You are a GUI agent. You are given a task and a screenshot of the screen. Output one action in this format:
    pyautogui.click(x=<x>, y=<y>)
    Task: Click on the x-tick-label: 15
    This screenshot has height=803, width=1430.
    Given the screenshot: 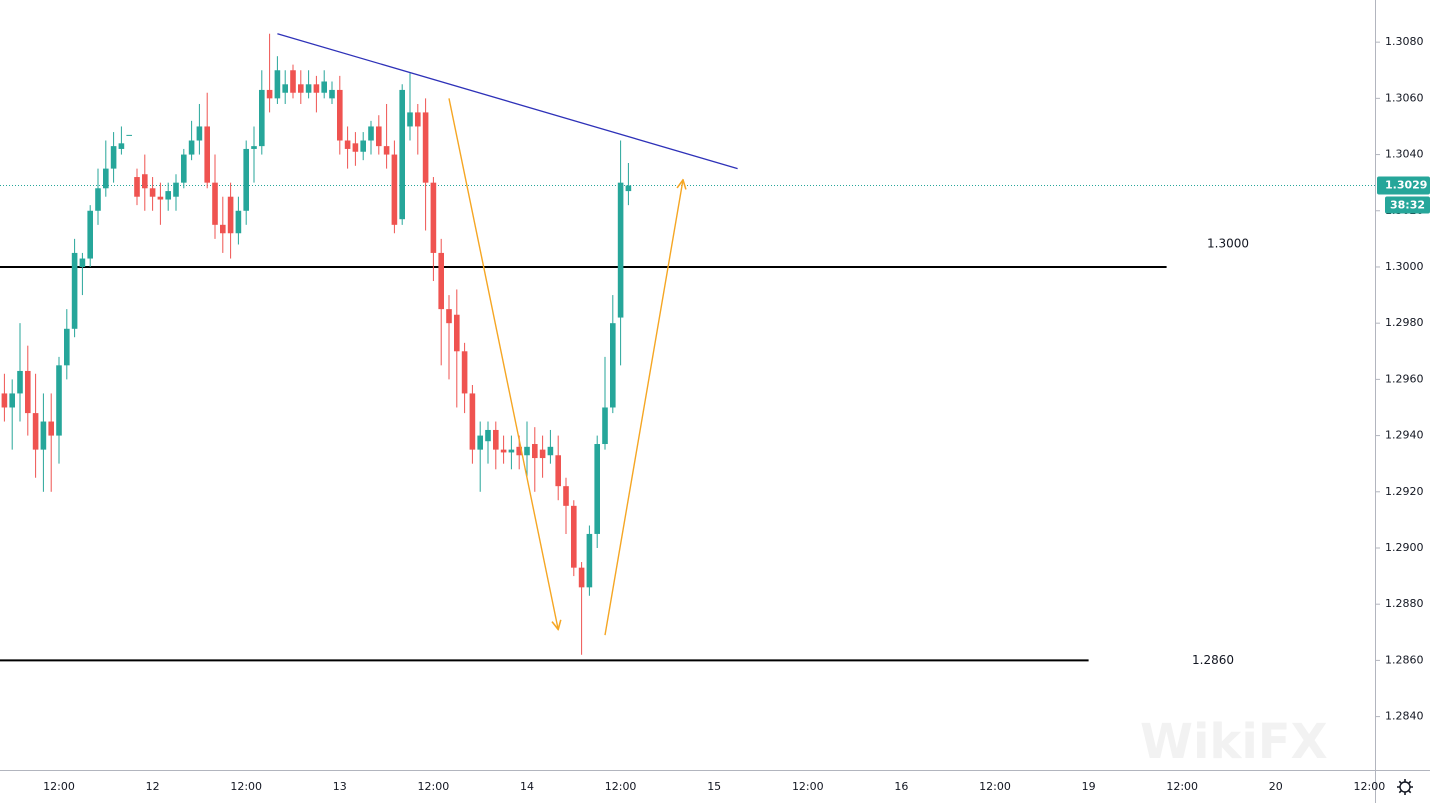 What is the action you would take?
    pyautogui.click(x=714, y=786)
    